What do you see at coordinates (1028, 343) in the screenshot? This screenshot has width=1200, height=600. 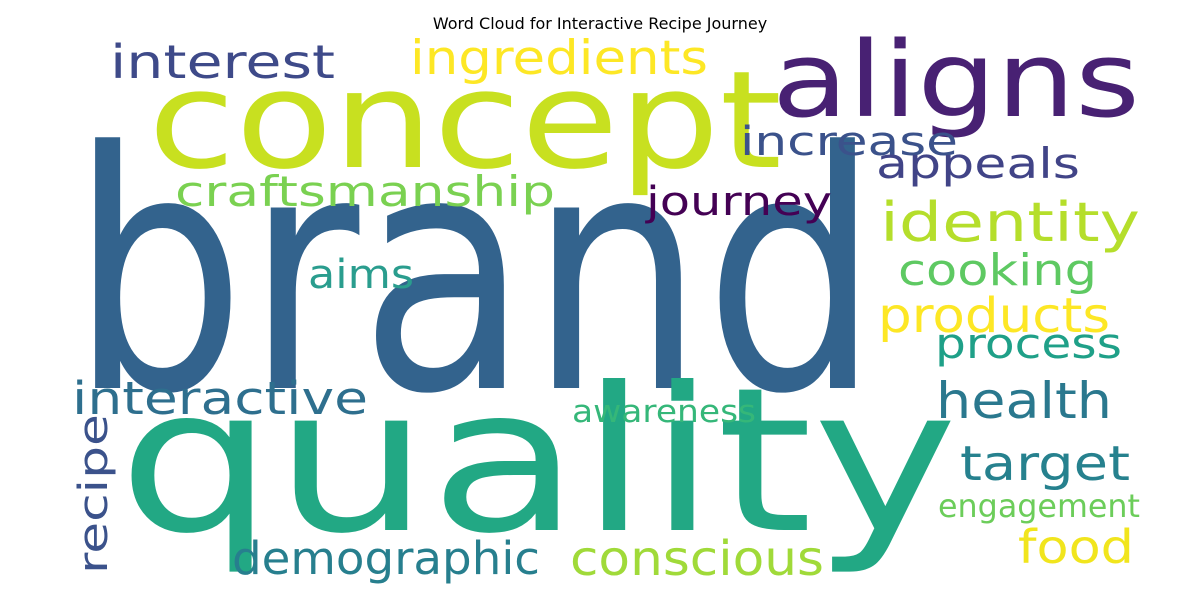 I see `word-process: process` at bounding box center [1028, 343].